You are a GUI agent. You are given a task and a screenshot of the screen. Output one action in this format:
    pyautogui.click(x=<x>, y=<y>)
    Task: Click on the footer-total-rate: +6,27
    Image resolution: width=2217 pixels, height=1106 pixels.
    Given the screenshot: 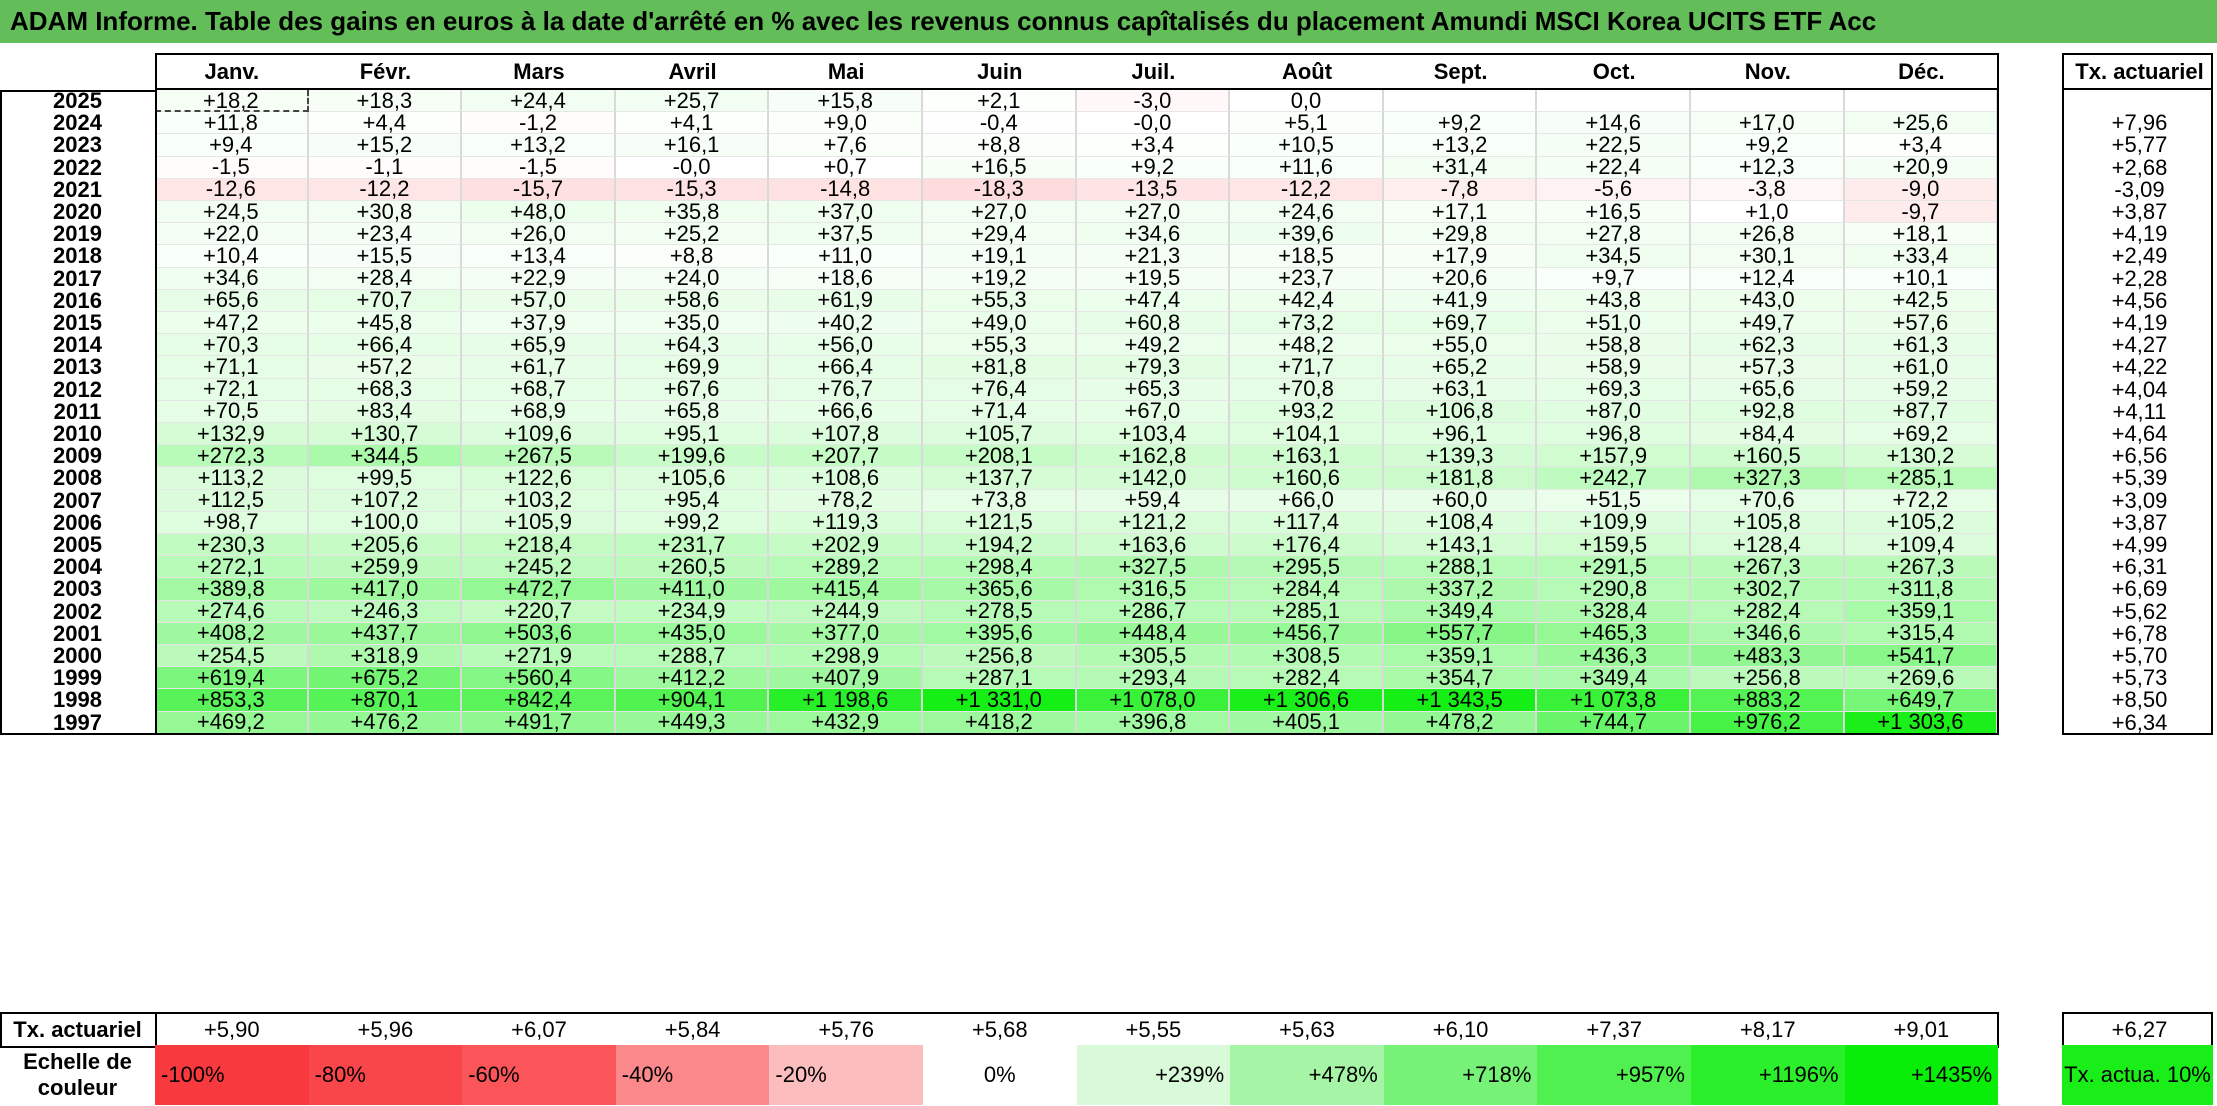 What is the action you would take?
    pyautogui.click(x=2139, y=1030)
    